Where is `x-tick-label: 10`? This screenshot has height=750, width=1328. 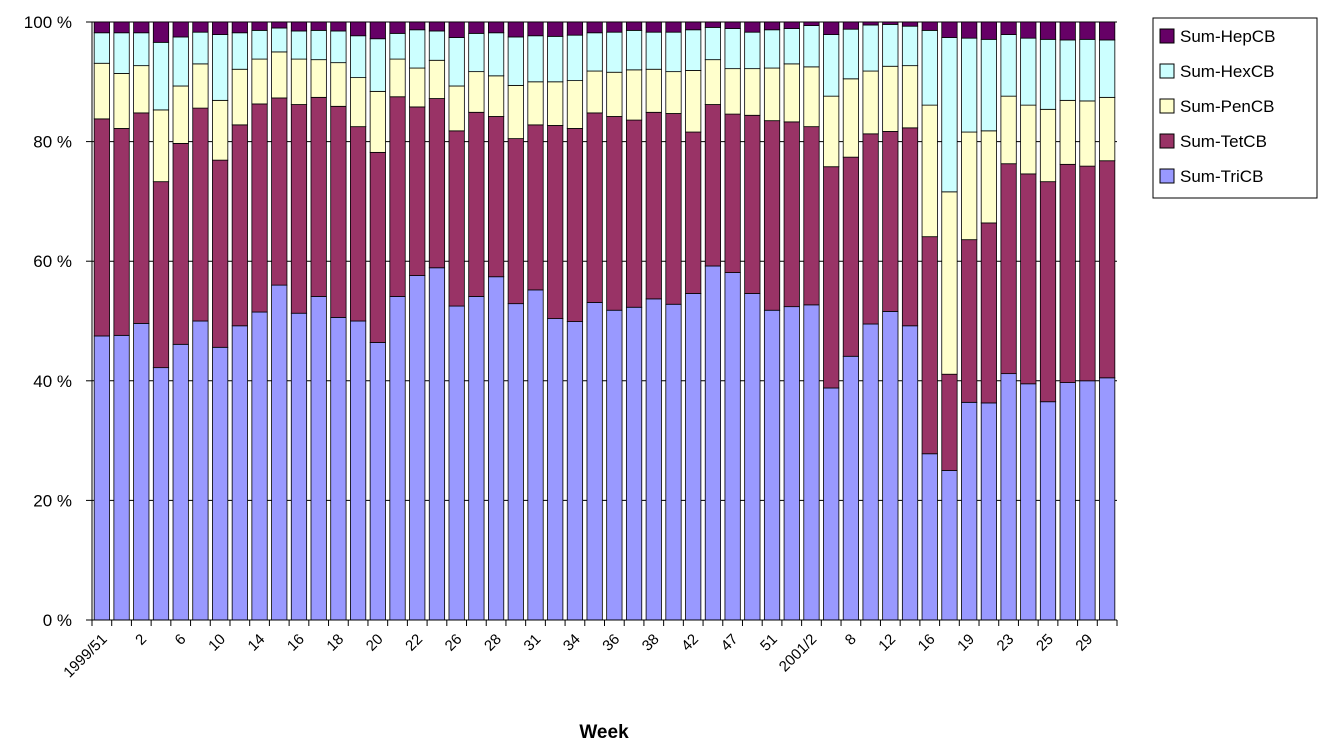
x-tick-label: 10 is located at coordinates (217, 643).